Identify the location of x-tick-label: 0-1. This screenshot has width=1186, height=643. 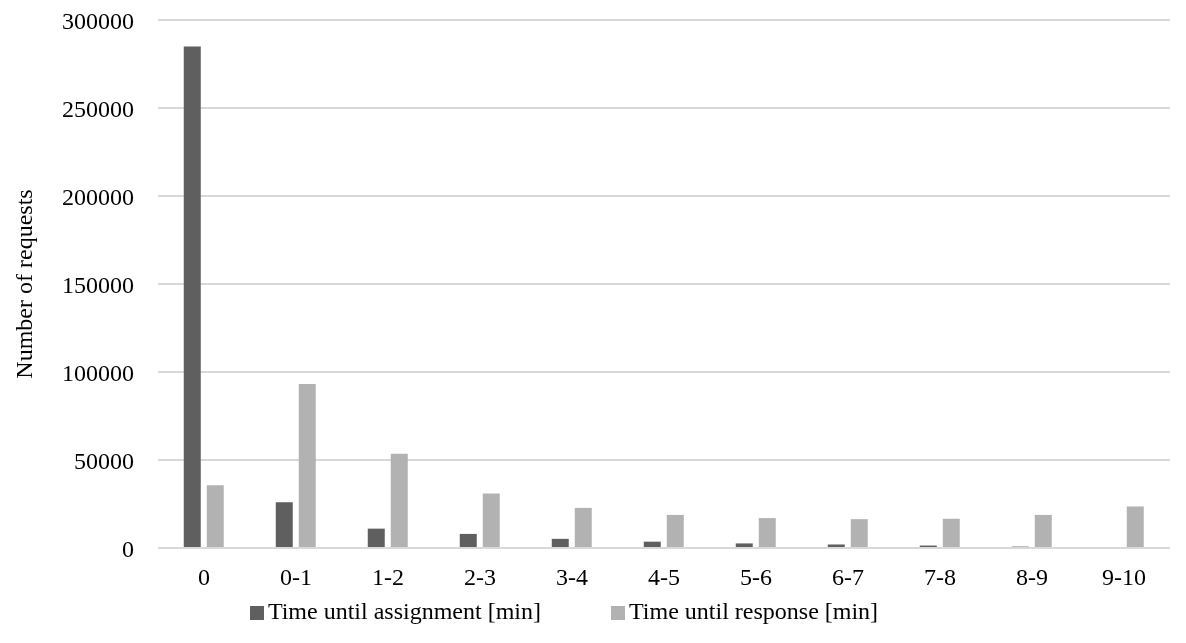
(296, 577).